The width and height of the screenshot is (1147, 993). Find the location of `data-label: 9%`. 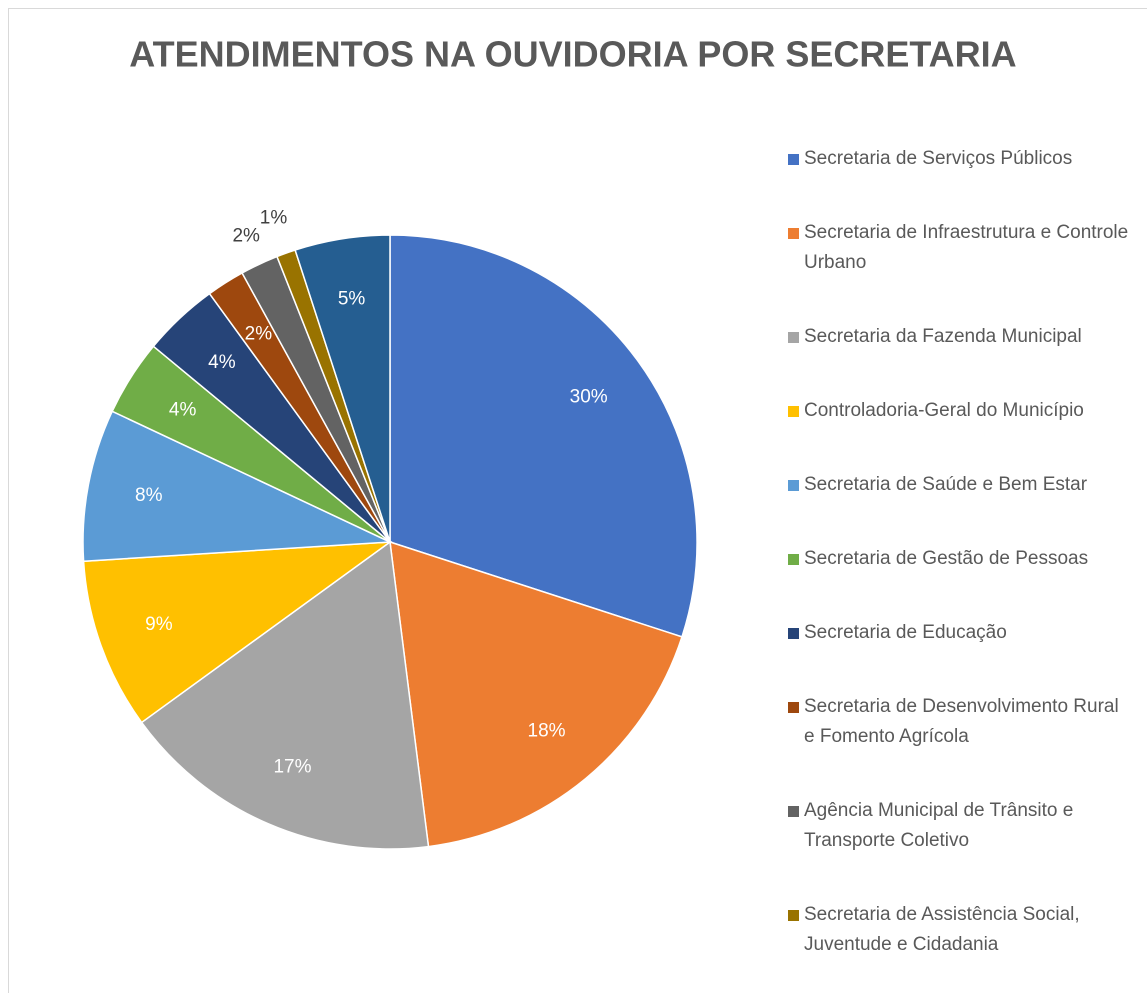

data-label: 9% is located at coordinates (159, 624).